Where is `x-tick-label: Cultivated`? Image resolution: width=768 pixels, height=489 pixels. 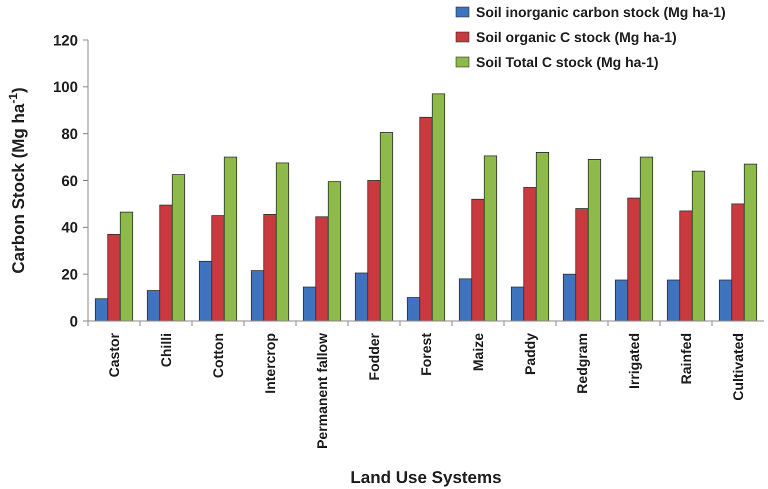
x-tick-label: Cultivated is located at coordinates (738, 367).